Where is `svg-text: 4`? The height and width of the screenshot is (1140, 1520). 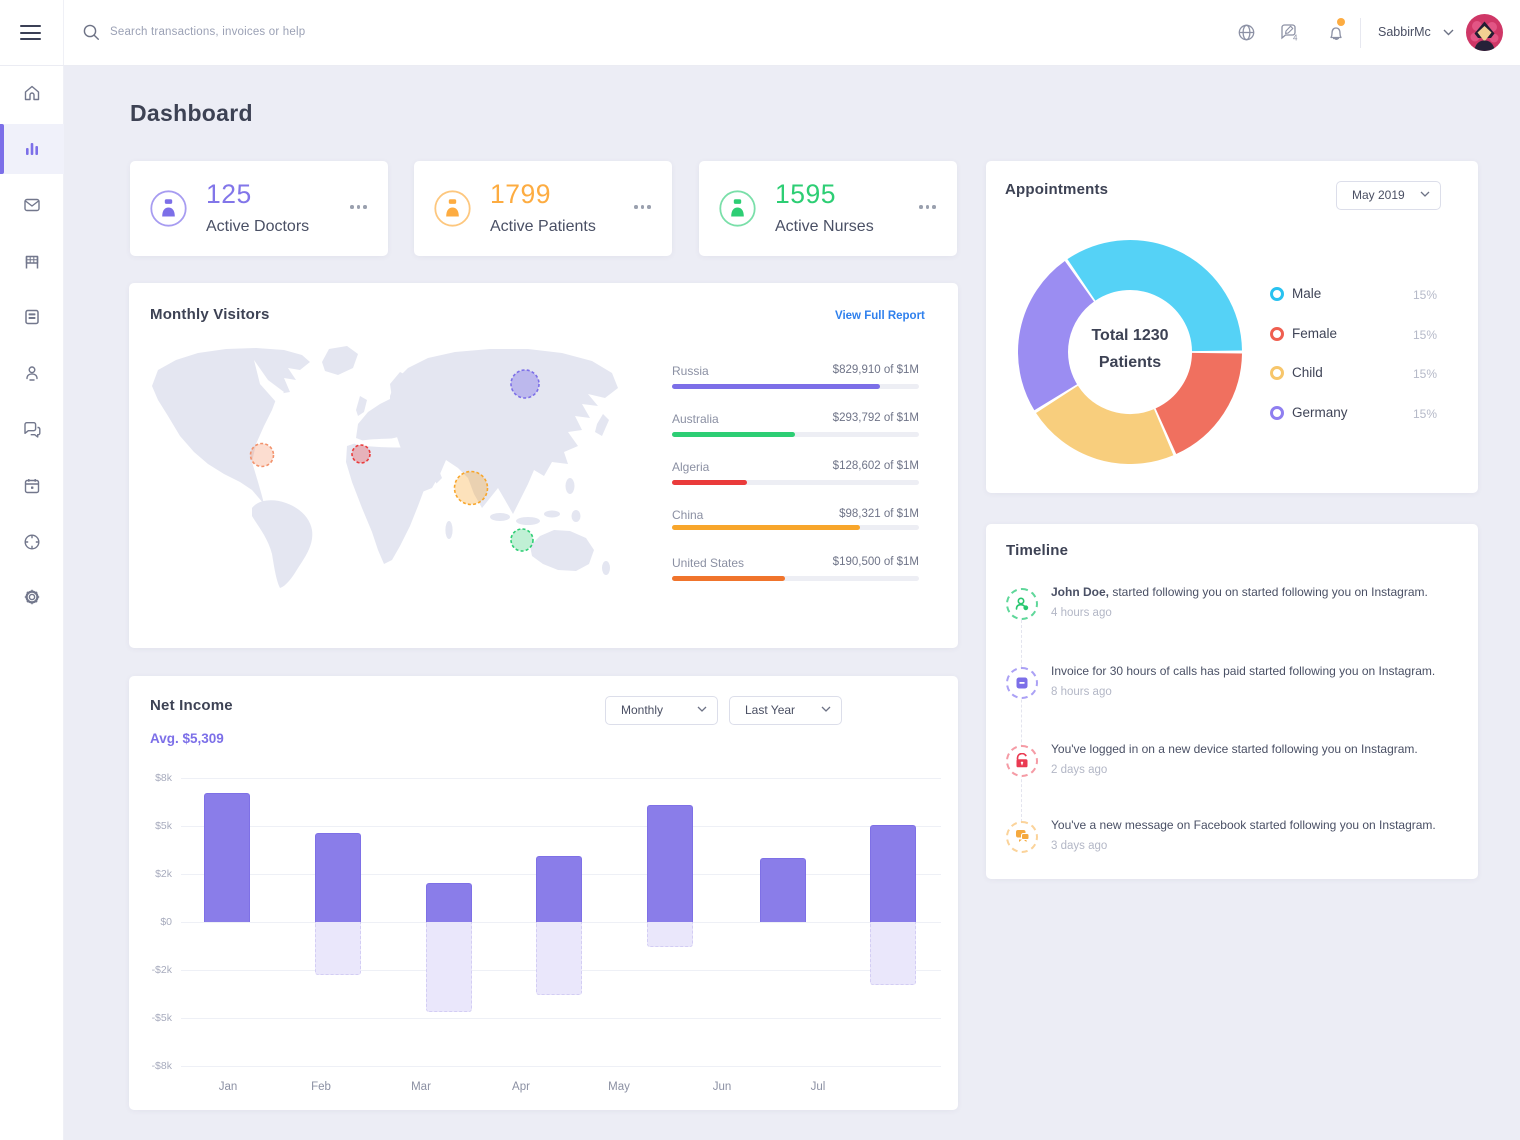
svg-text: 4 is located at coordinates (1295, 38).